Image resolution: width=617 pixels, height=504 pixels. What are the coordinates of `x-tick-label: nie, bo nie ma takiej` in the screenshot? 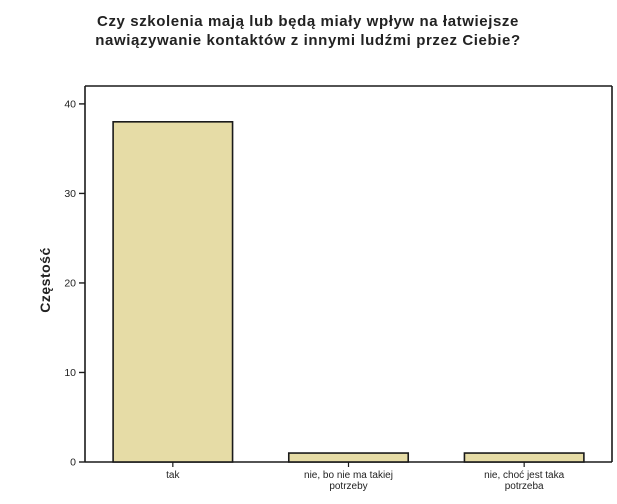 It's located at (348, 475).